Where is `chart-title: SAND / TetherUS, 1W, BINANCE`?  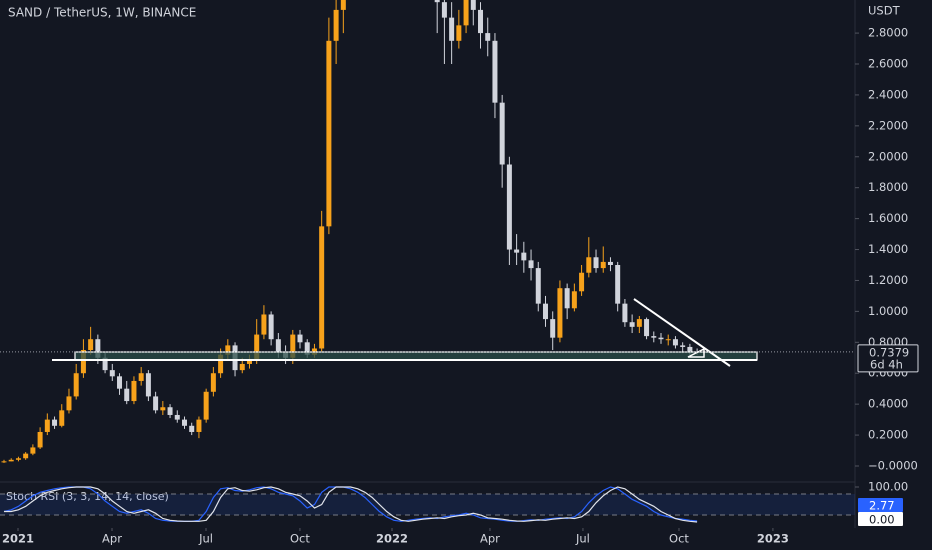
chart-title: SAND / TetherUS, 1W, BINANCE is located at coordinates (102, 13).